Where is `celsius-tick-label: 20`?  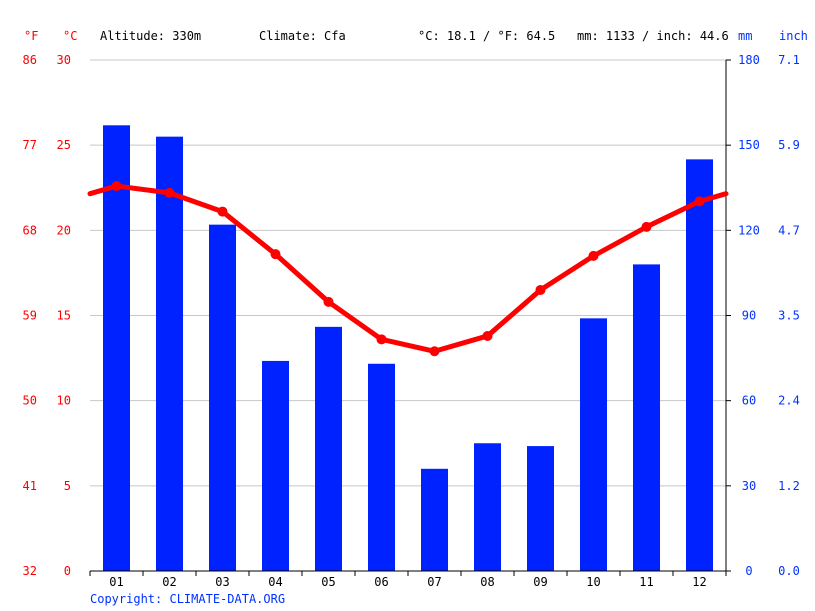
celsius-tick-label: 20 is located at coordinates (64, 230).